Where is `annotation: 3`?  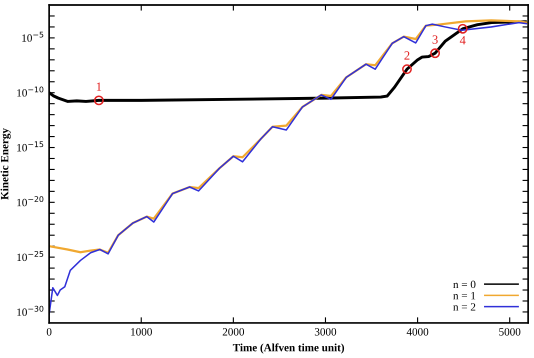 annotation: 3 is located at coordinates (435, 39).